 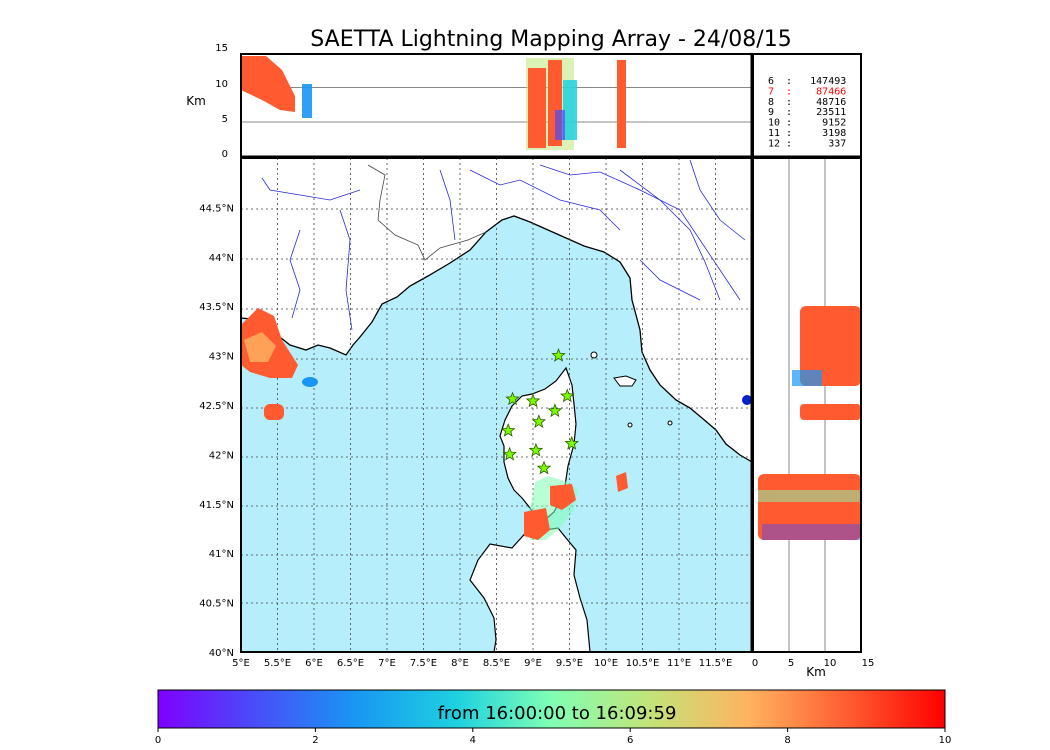 What do you see at coordinates (503, 245) in the screenshot?
I see `rivers` at bounding box center [503, 245].